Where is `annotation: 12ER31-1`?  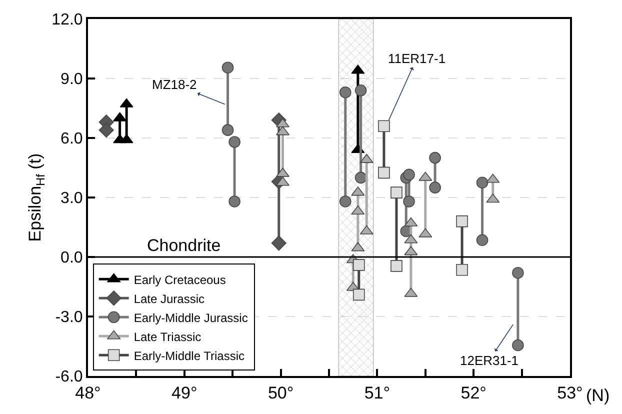 annotation: 12ER31-1 is located at coordinates (489, 360).